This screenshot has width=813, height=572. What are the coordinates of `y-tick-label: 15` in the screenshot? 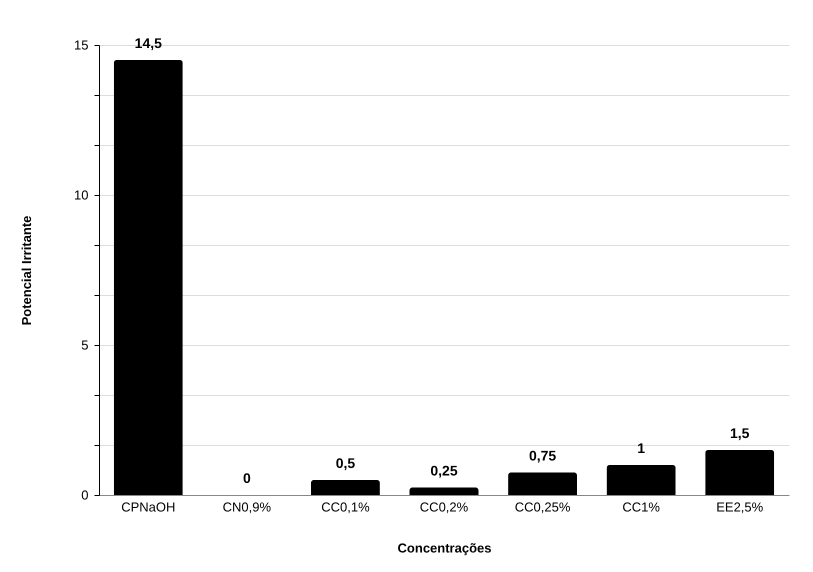 It's located at (81, 45).